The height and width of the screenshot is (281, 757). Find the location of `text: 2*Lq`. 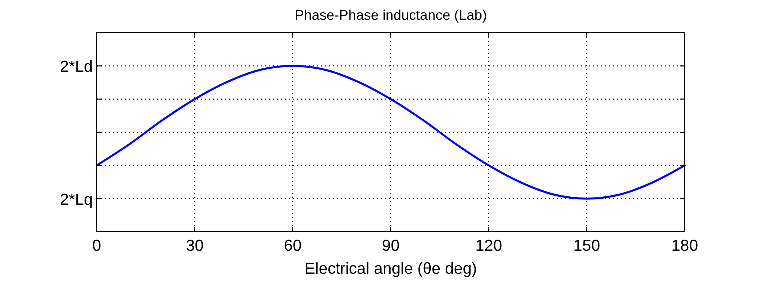

text: 2*Lq is located at coordinates (76, 200).